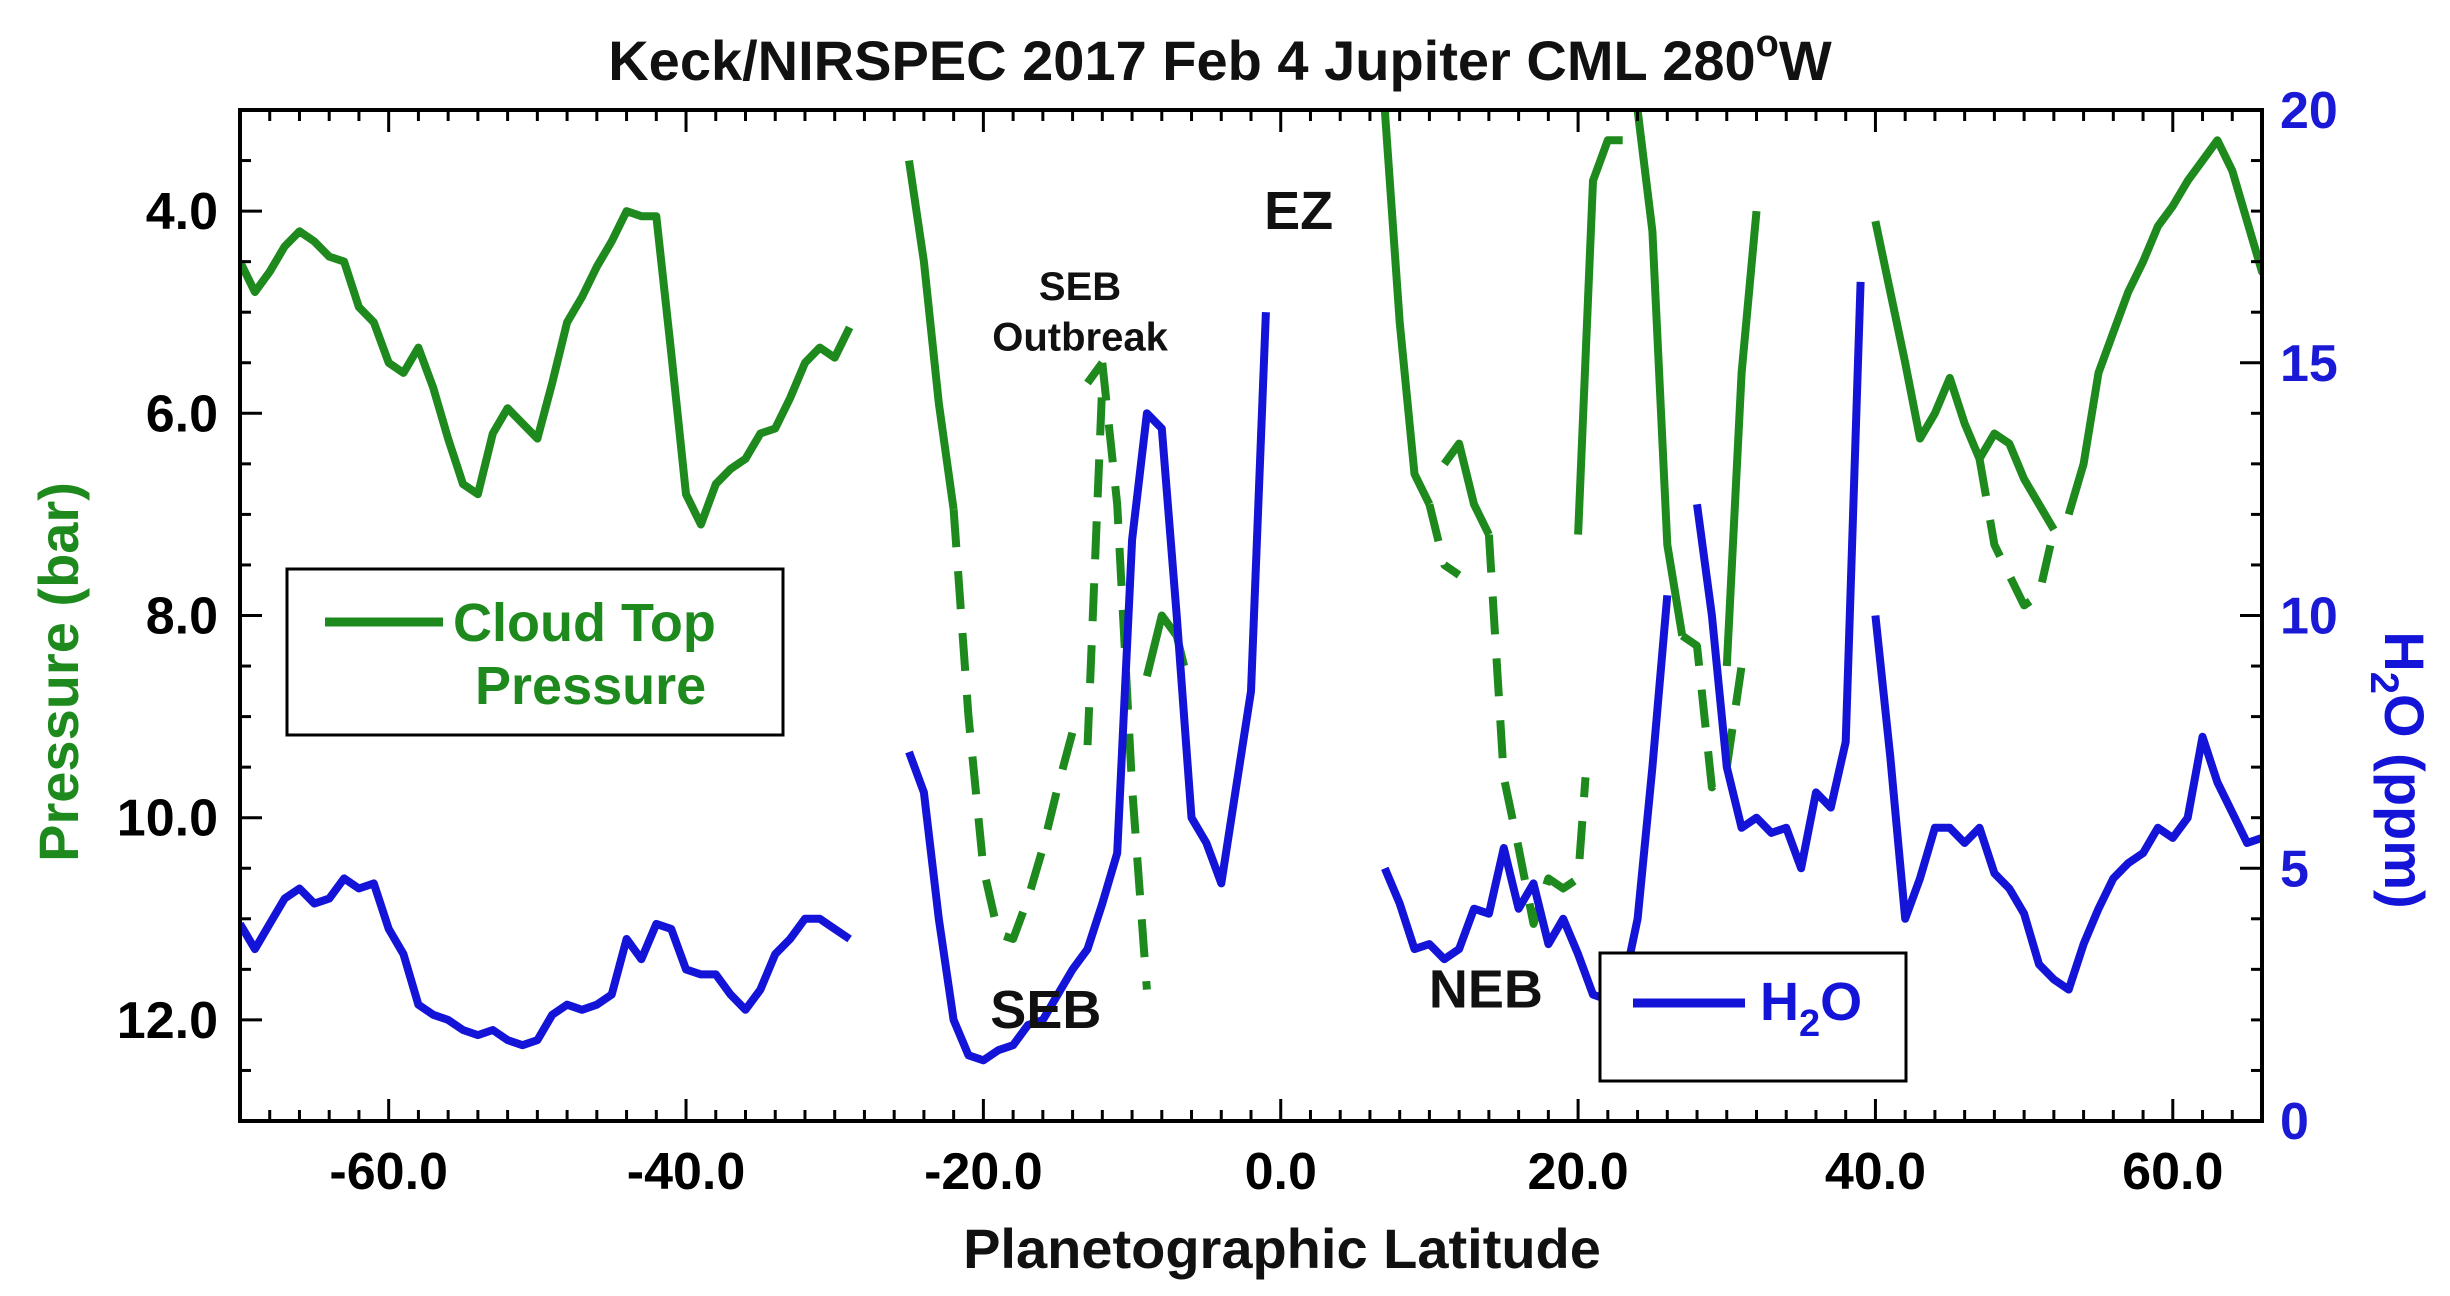 The image size is (2450, 1296). I want to click on x-axis-label: Planetographic Latitude, so click(1282, 1248).